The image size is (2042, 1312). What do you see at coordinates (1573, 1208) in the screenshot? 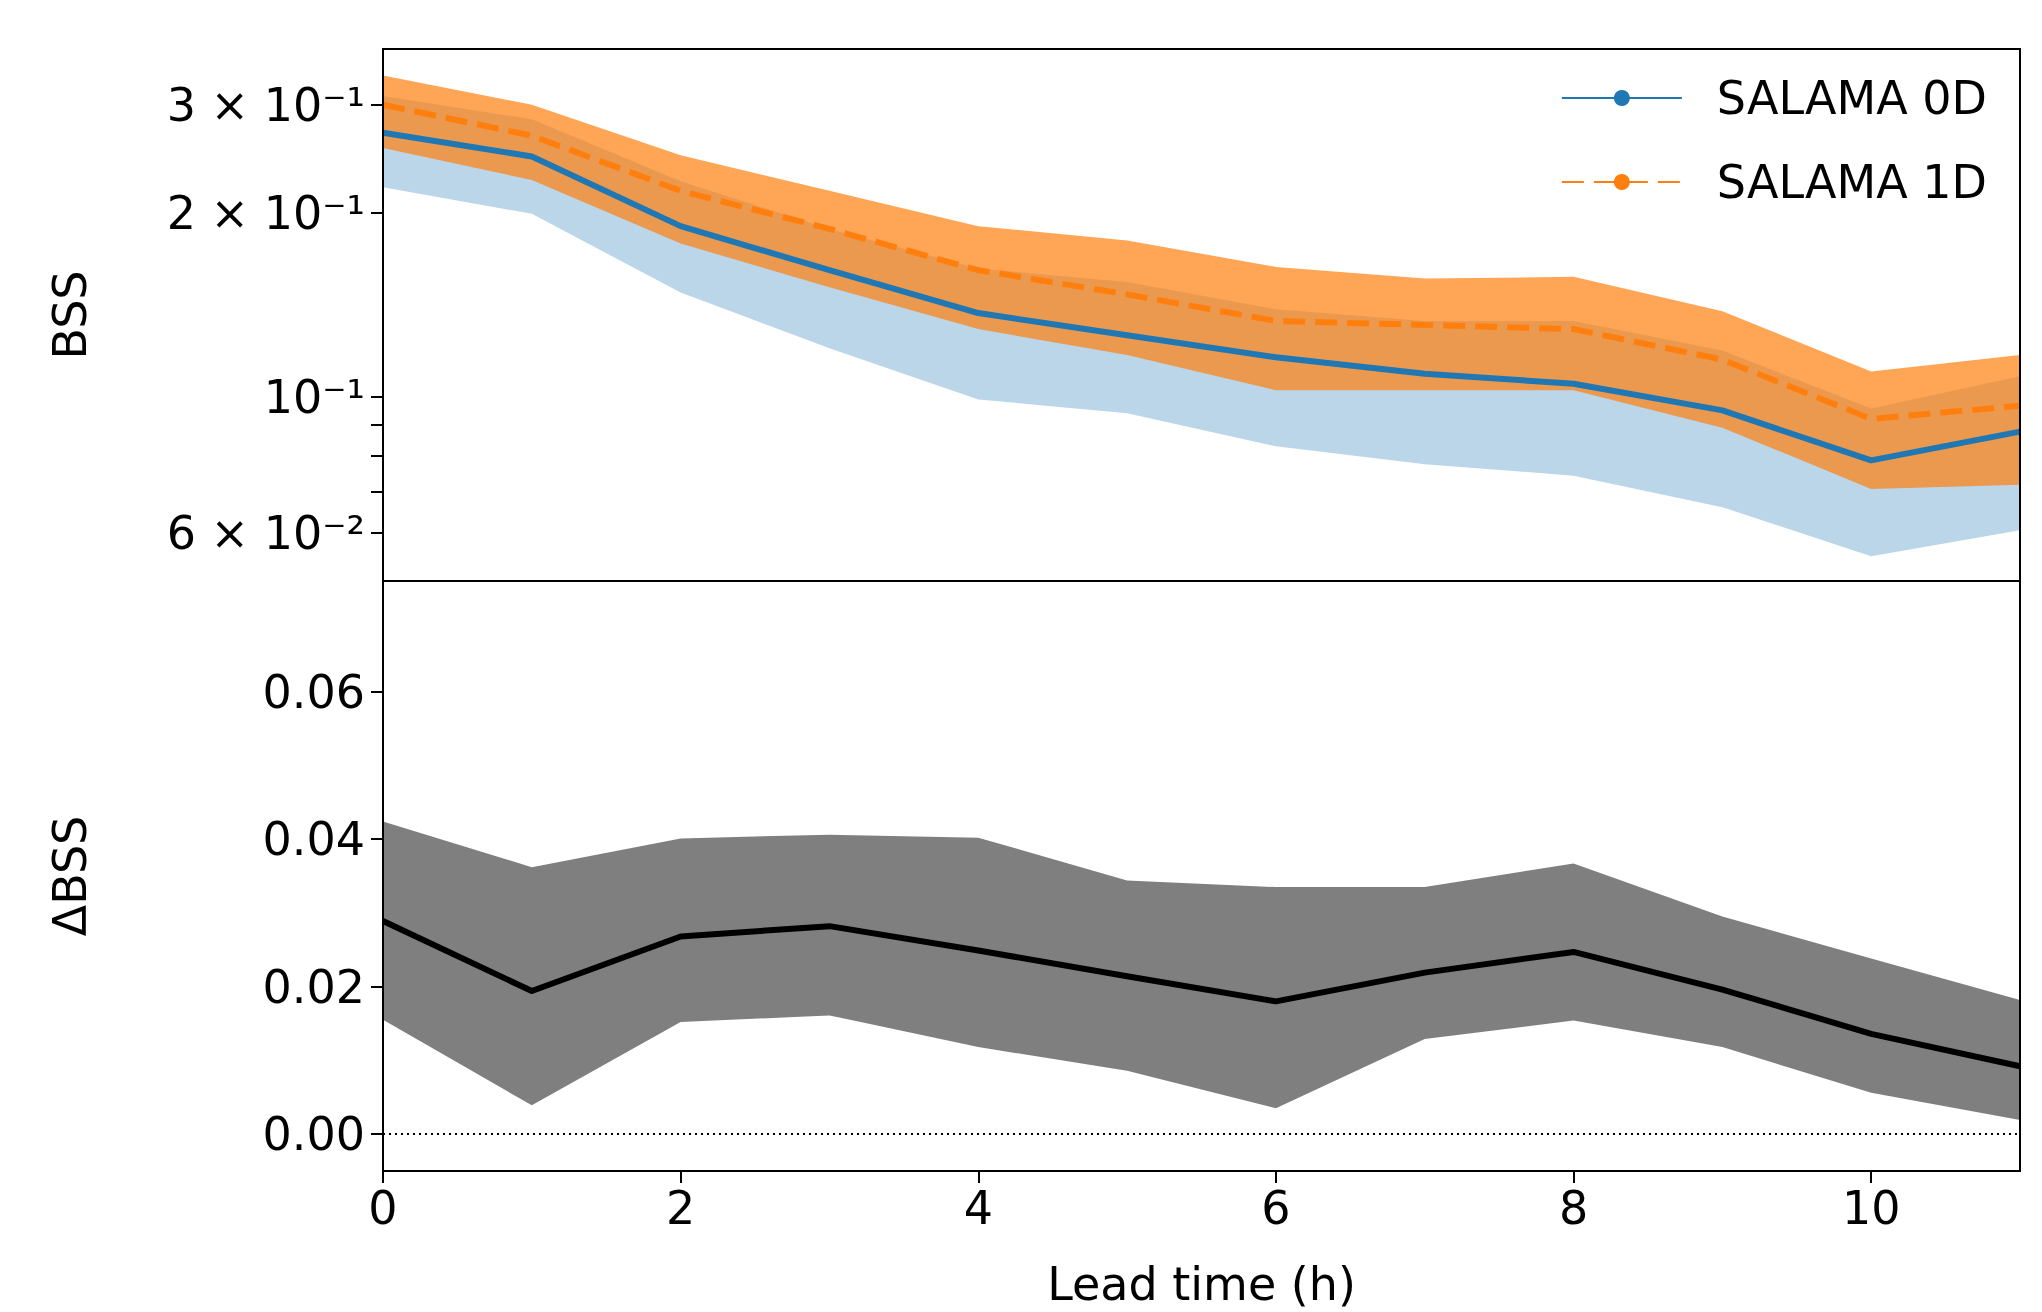
I see `x-tick-label: 8` at bounding box center [1573, 1208].